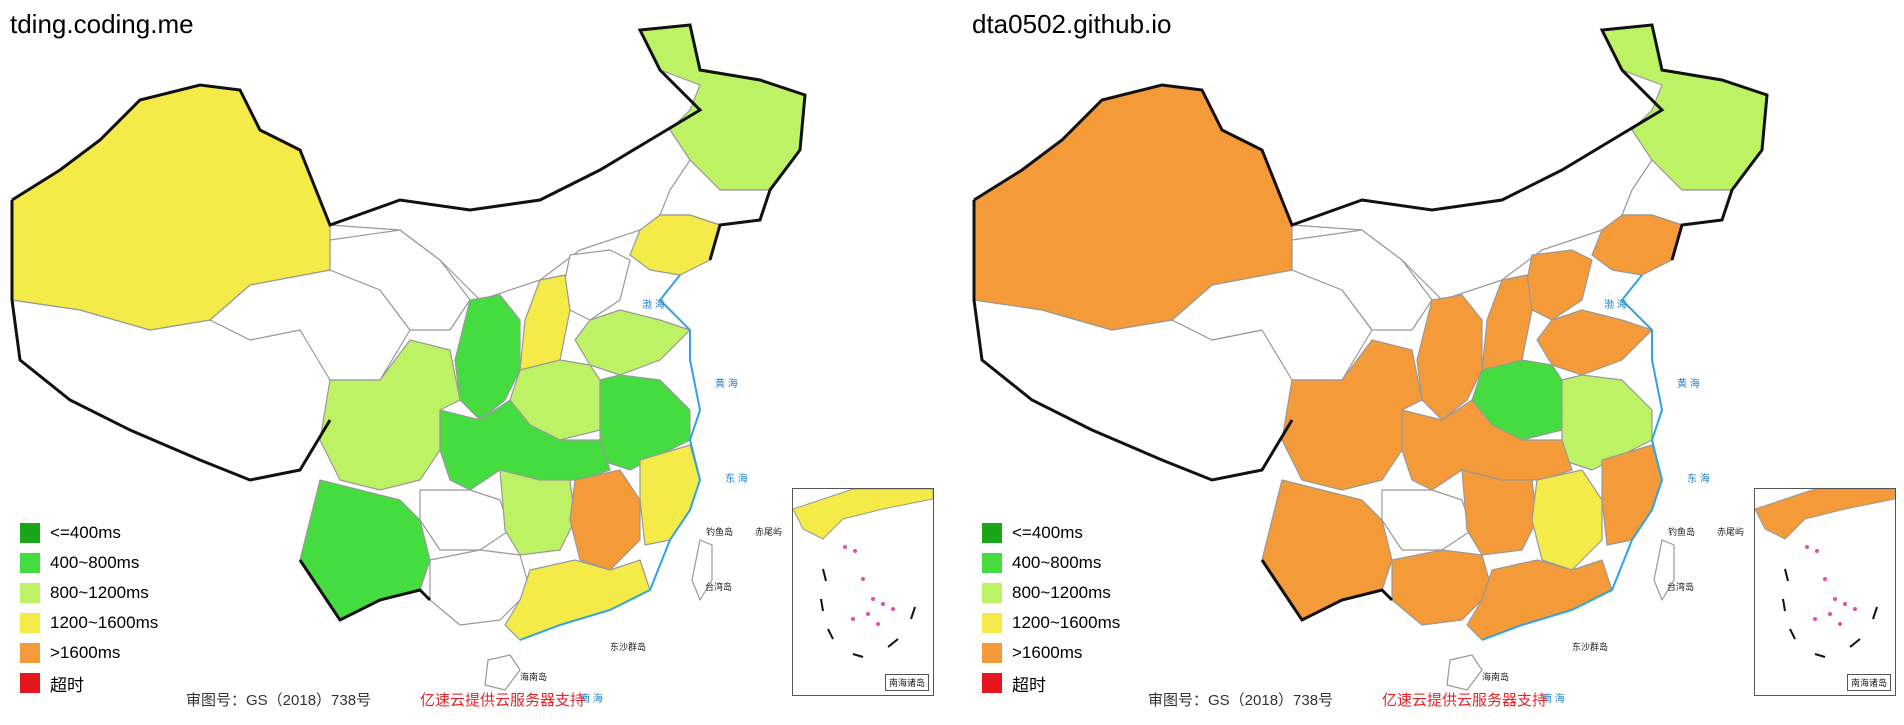 The height and width of the screenshot is (725, 1904). Describe the element at coordinates (365, 550) in the screenshot. I see `region-yunnan` at that location.